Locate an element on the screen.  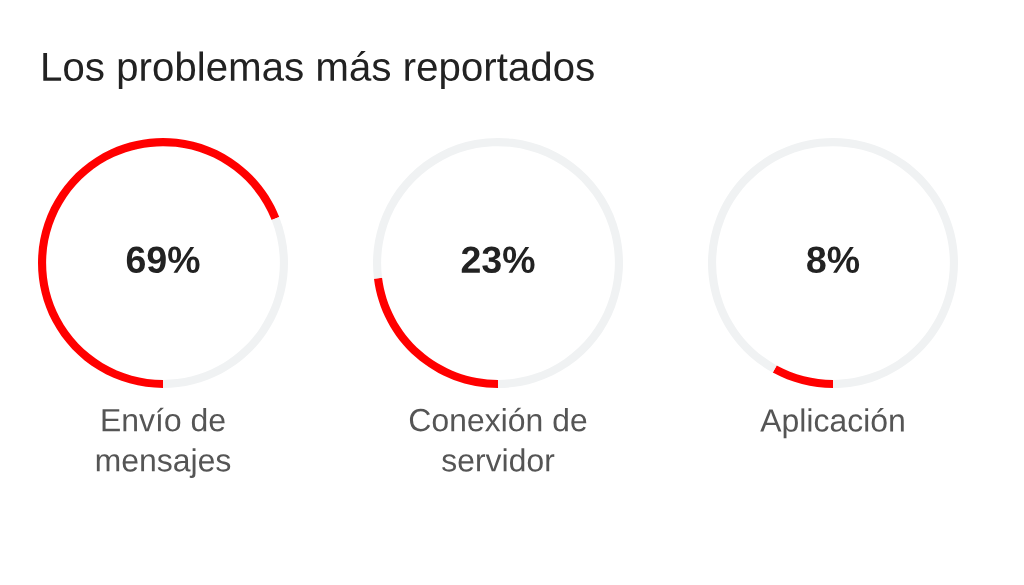
text: 8% is located at coordinates (833, 260).